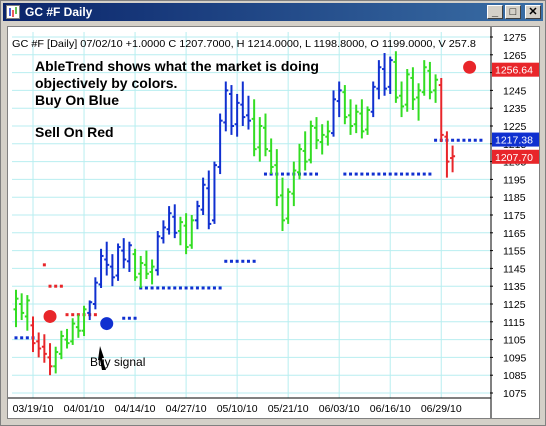 The width and height of the screenshot is (546, 426). Describe the element at coordinates (513, 12) in the screenshot. I see `maximize-button: □` at that location.